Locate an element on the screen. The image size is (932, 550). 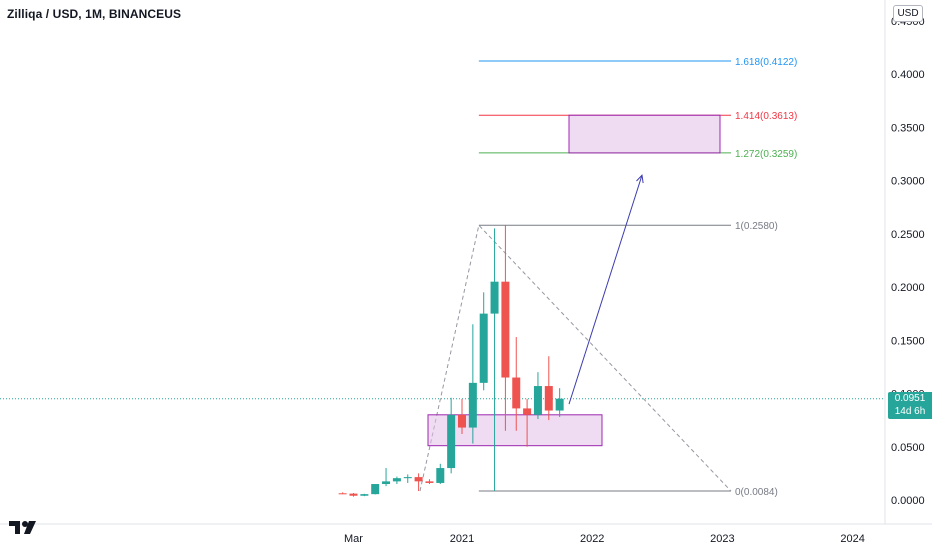
current-price-tag: 0.0951 14d 6h is located at coordinates (910, 405).